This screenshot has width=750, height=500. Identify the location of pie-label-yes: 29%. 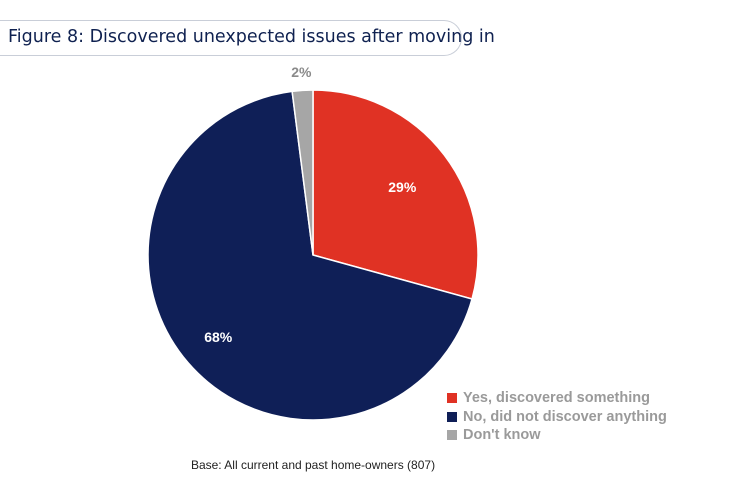
(402, 187).